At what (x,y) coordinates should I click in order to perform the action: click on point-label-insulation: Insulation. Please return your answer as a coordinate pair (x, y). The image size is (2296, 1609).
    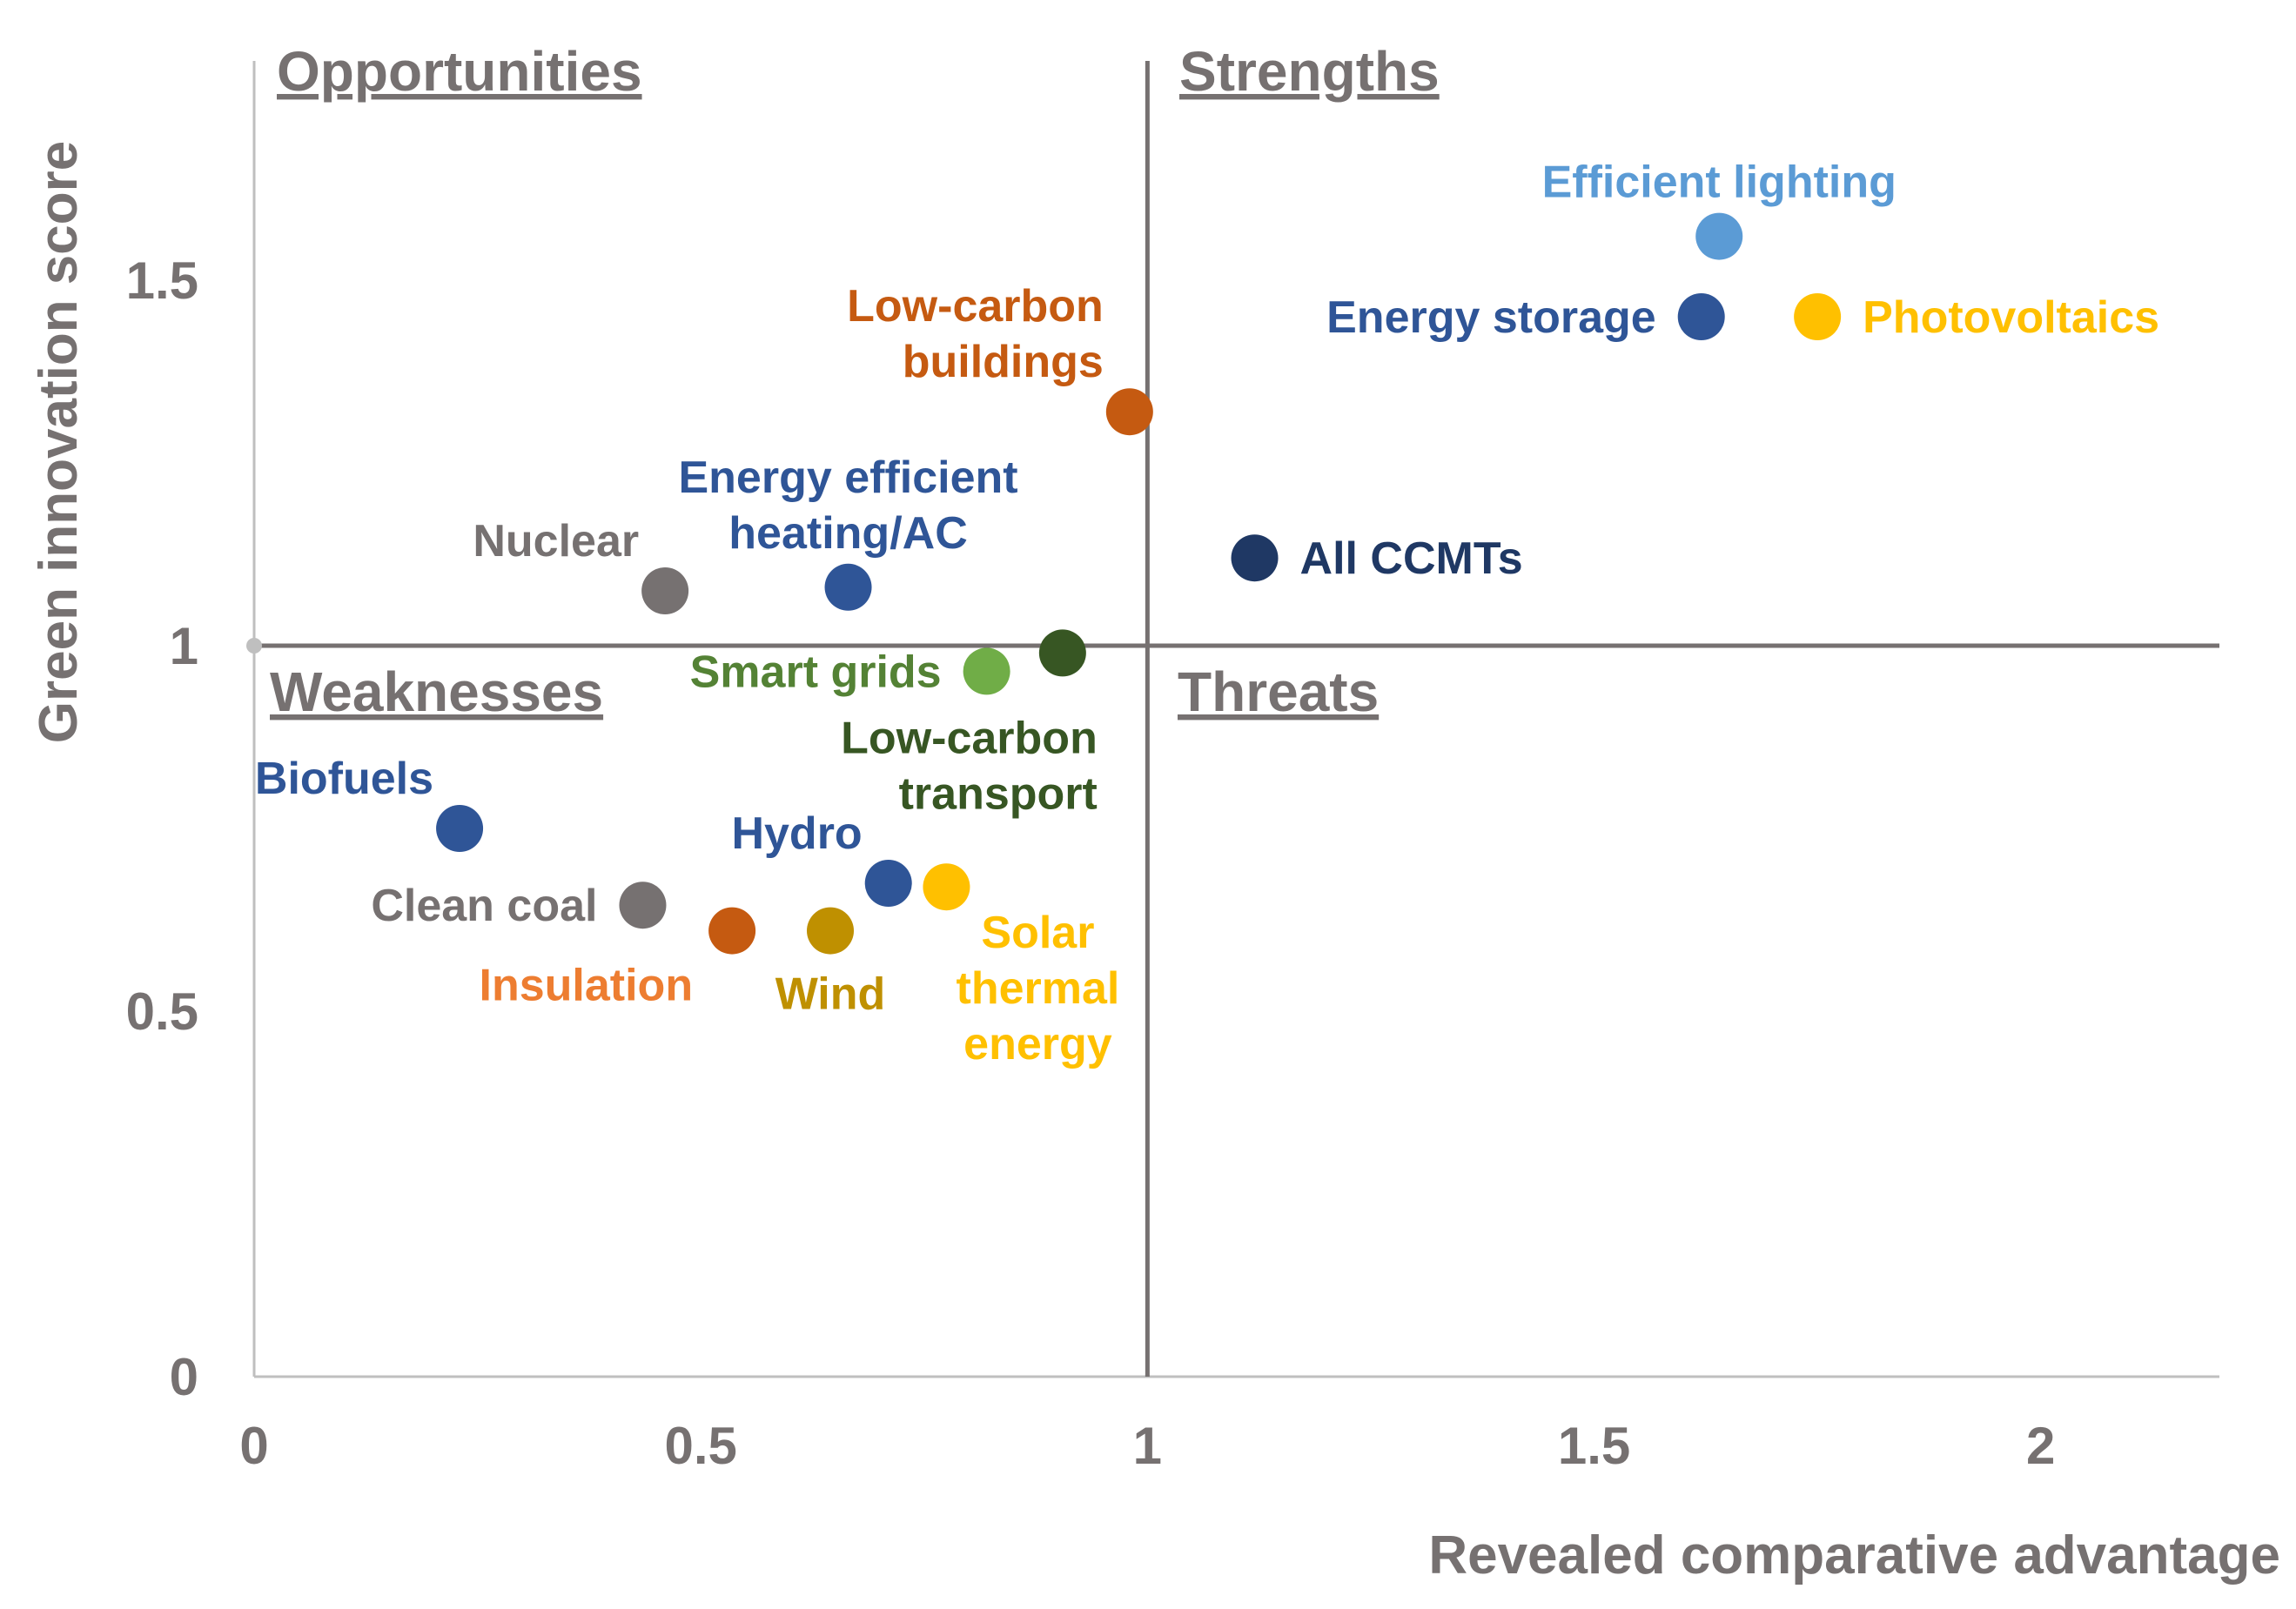
    Looking at the image, I should click on (587, 986).